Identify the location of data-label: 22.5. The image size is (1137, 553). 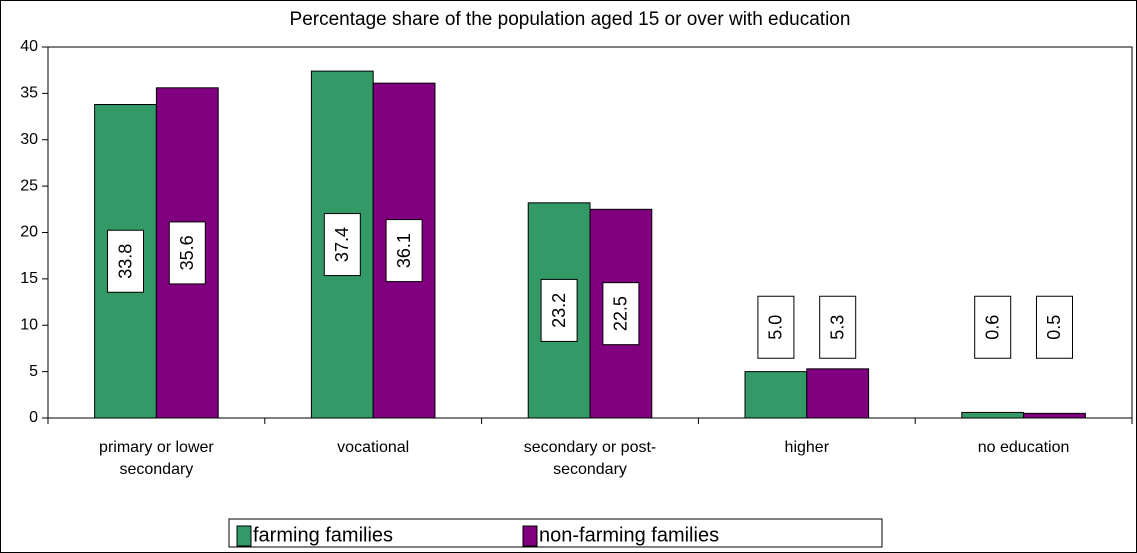
(621, 314).